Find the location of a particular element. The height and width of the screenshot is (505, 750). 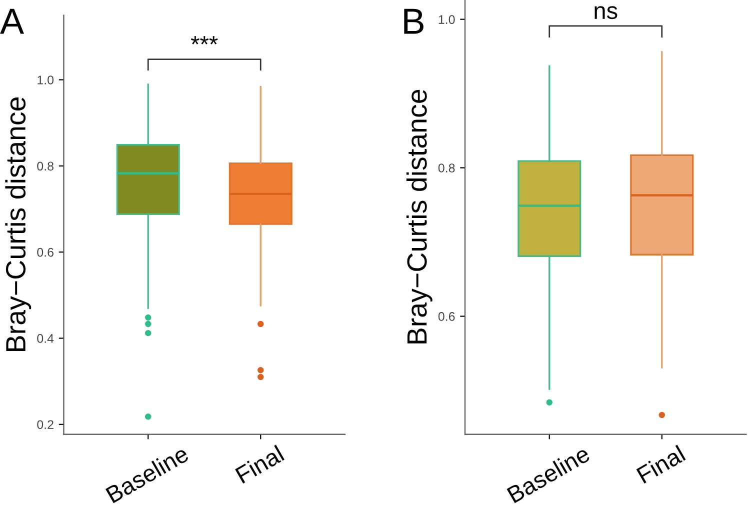

chart-title: B is located at coordinates (414, 21).